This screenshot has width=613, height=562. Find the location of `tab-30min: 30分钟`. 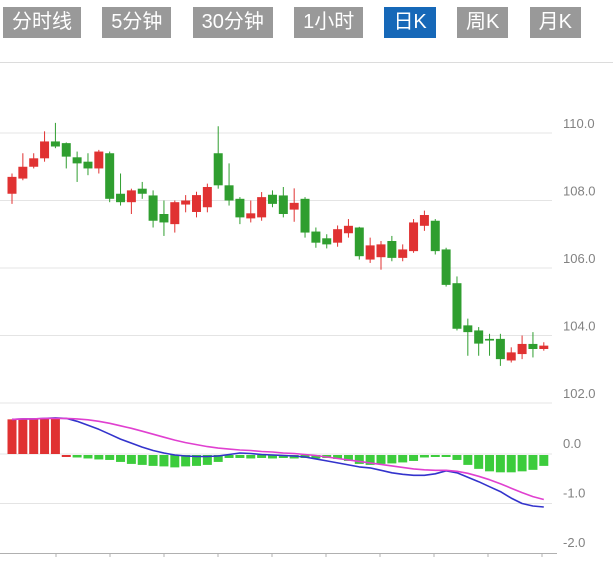

tab-30min: 30分钟 is located at coordinates (232, 22).